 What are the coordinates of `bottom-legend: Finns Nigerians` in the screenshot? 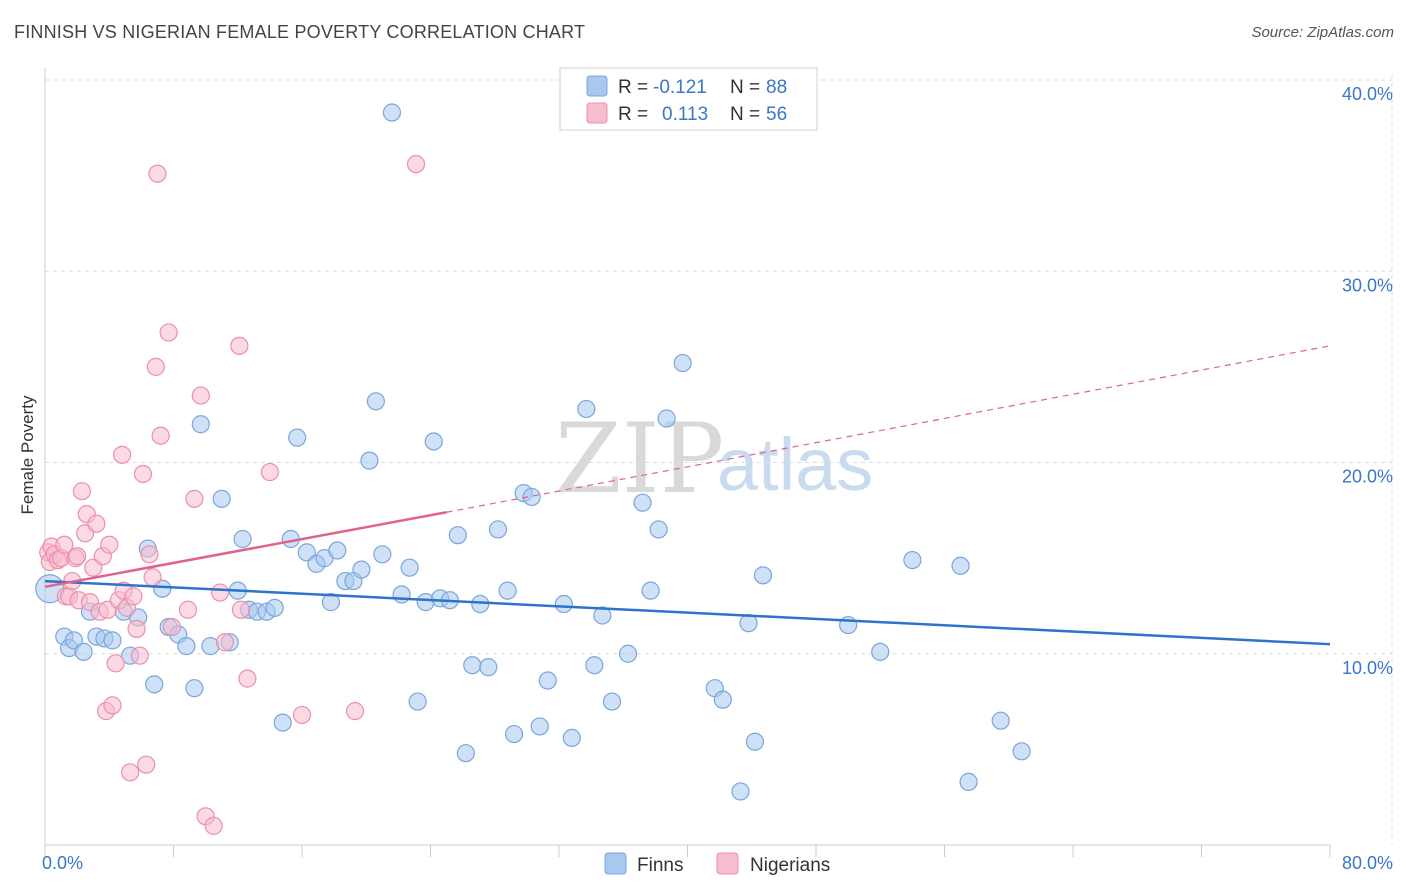 It's located at (717, 864).